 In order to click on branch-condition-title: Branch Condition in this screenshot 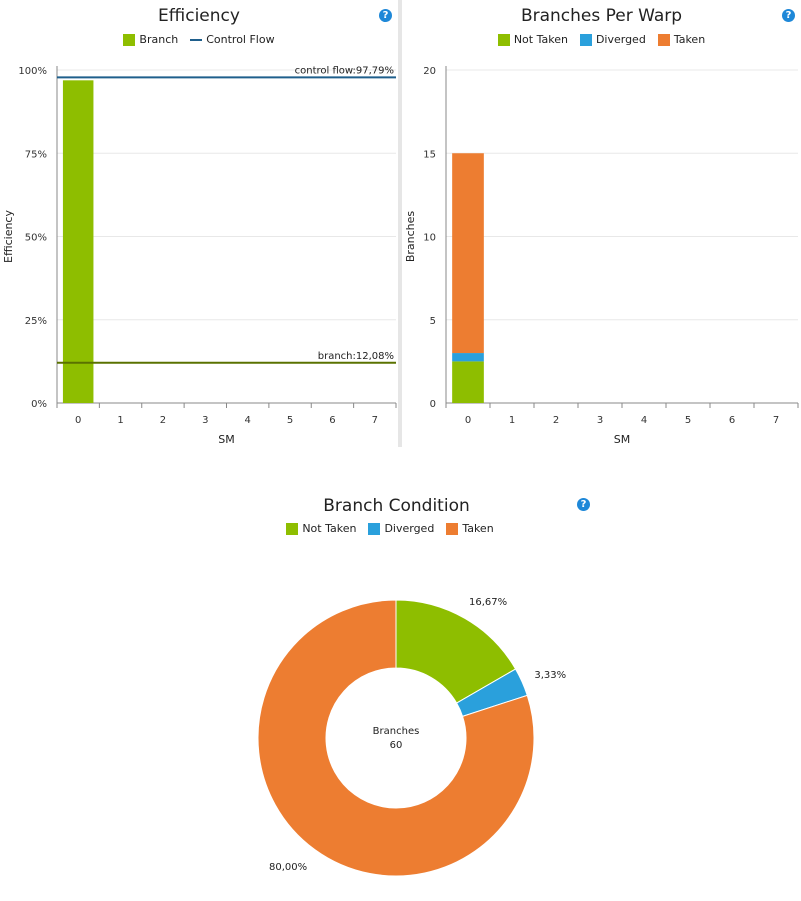, I will do `click(396, 506)`.